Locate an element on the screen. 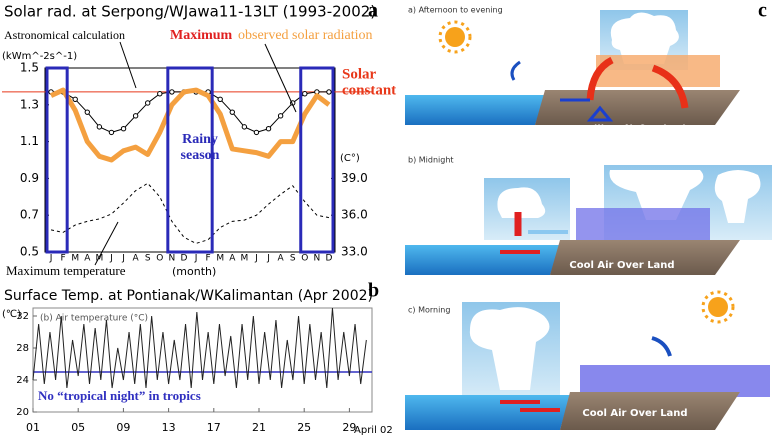 Image resolution: width=778 pixels, height=441 pixels. x-axis-label: (month) is located at coordinates (194, 271).